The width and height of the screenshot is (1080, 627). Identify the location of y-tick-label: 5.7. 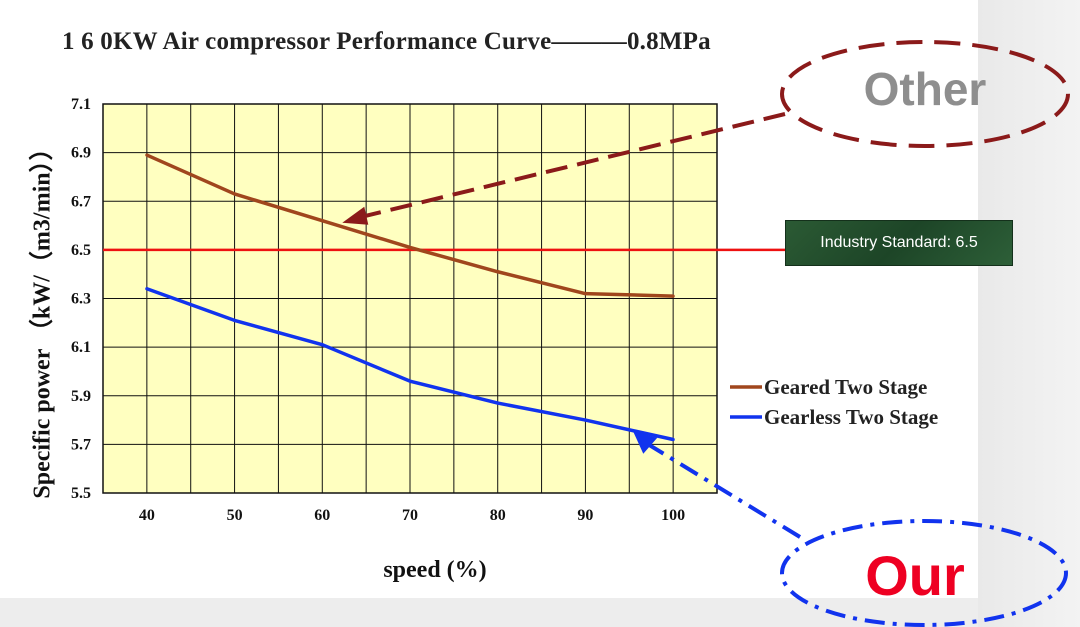
(81, 444).